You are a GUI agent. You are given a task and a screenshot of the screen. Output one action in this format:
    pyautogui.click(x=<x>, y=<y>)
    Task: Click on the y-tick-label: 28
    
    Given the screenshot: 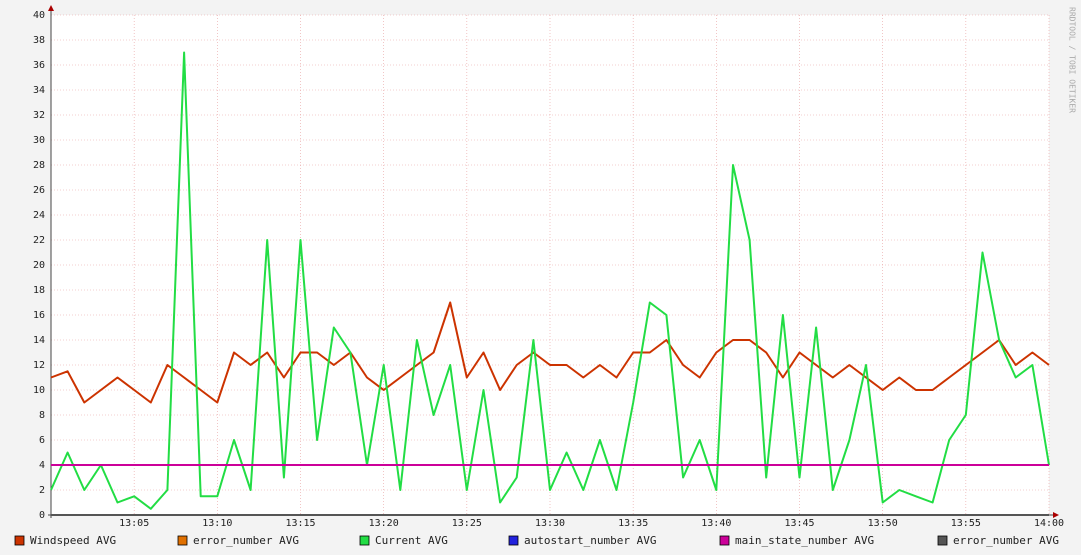 What is the action you would take?
    pyautogui.click(x=39, y=165)
    